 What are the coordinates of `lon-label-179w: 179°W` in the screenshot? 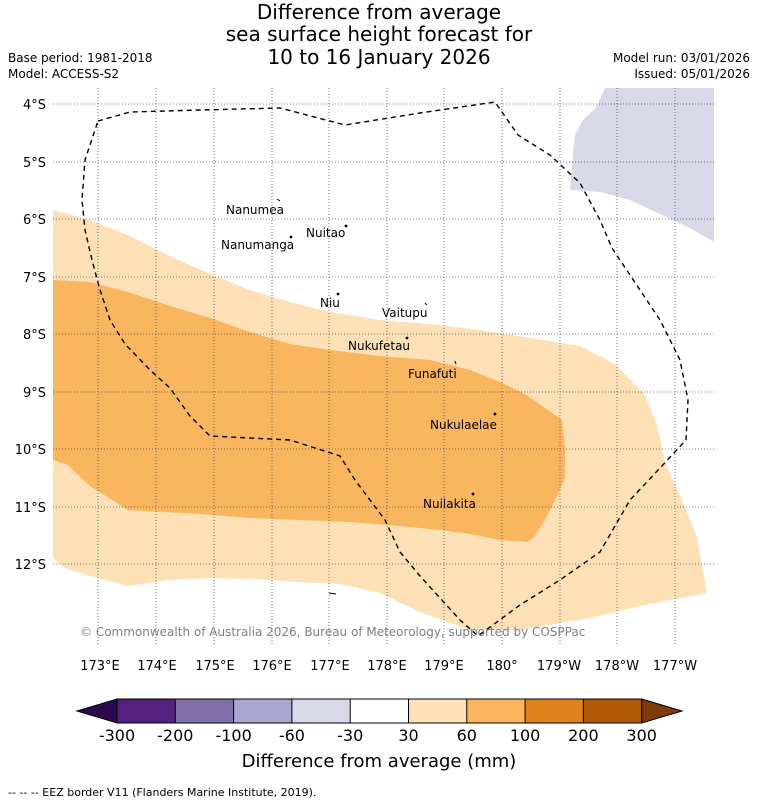 It's located at (559, 666).